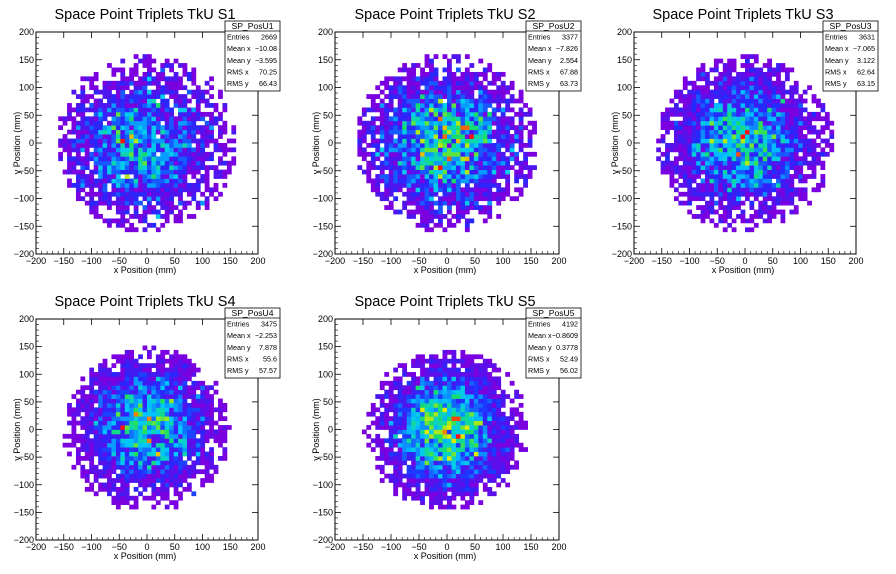 This screenshot has width=896, height=574. Describe the element at coordinates (26, 347) in the screenshot. I see `y-tick-label: 150` at that location.